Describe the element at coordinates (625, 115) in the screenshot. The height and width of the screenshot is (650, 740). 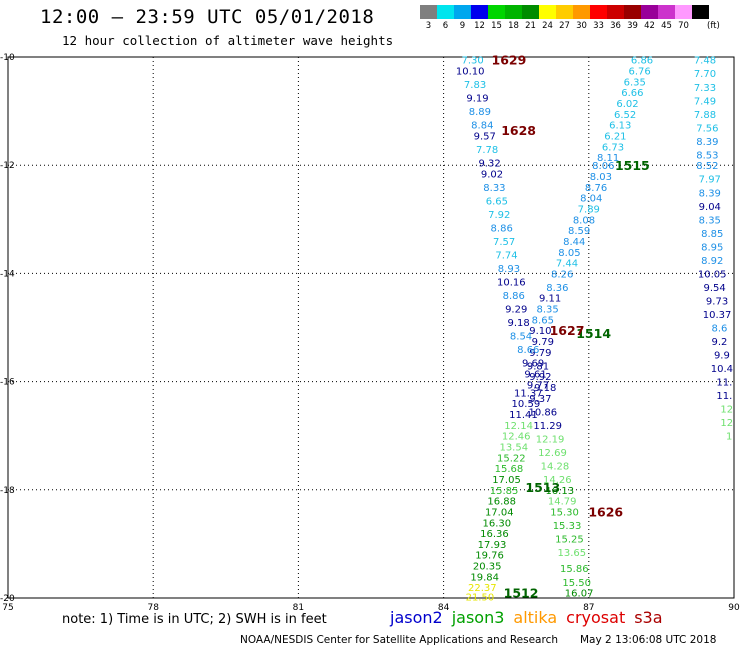
I see `wave-height-value: 6.52` at that location.